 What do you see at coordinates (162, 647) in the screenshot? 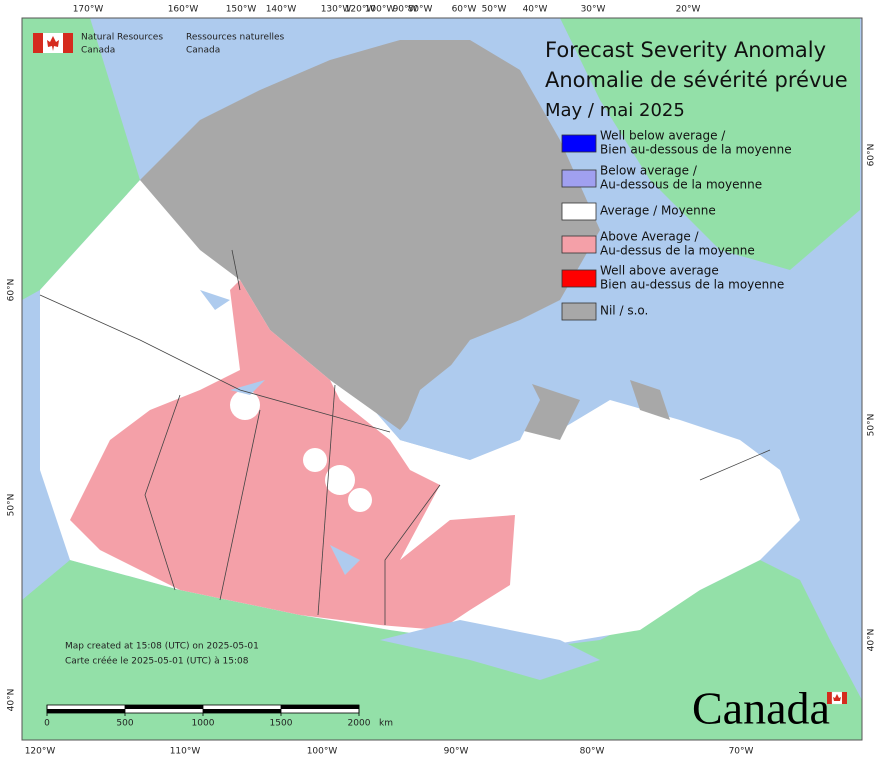
I see `credit: Map created at 15:08 (UTC) on 2025-05-01` at bounding box center [162, 647].